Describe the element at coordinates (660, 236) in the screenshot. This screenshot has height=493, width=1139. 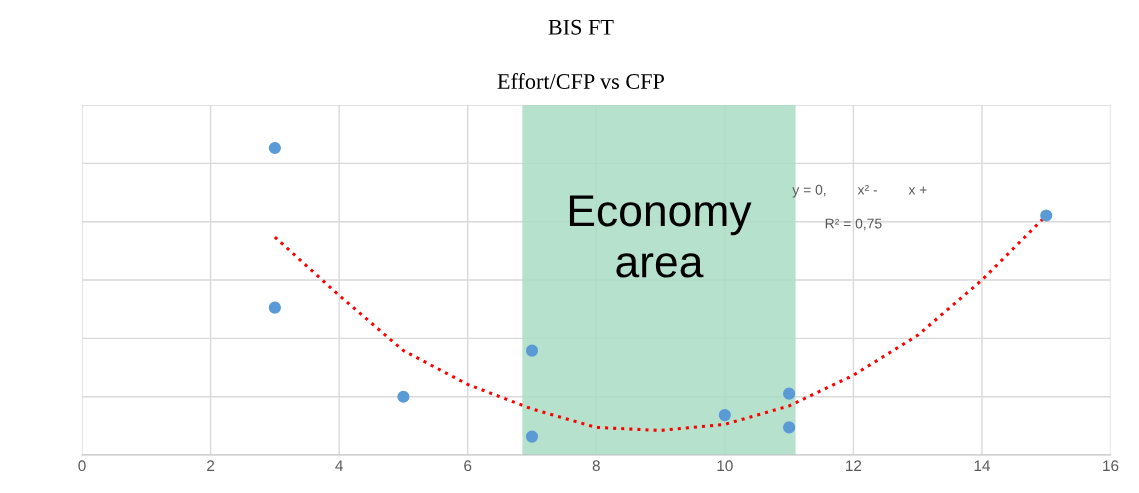
I see `band-label: Economy area` at that location.